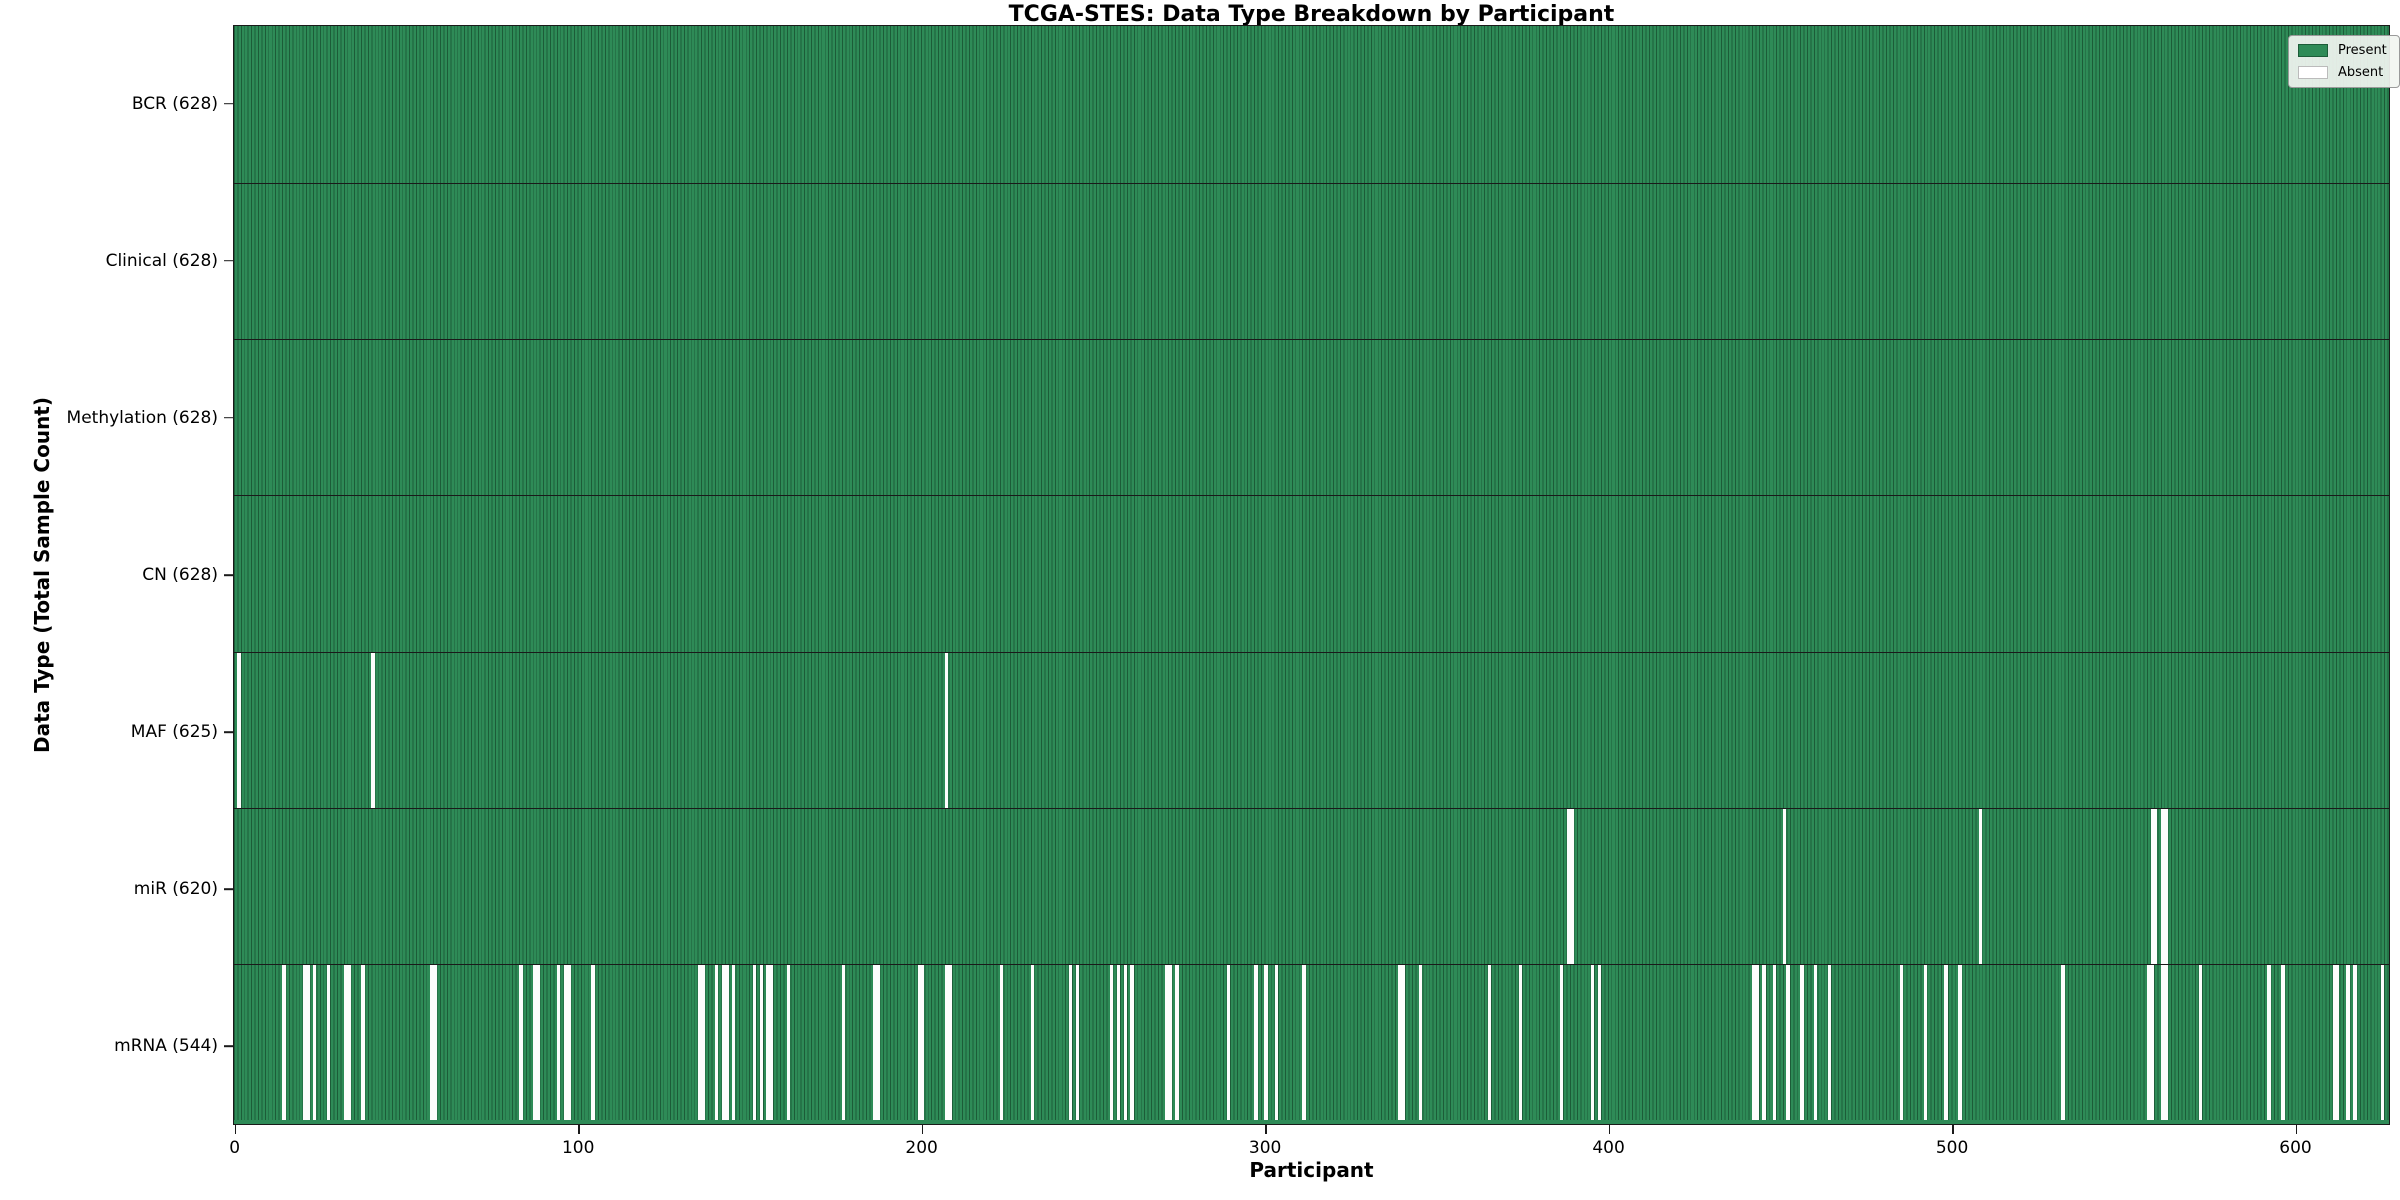 The image size is (2400, 1200). Describe the element at coordinates (235, 1148) in the screenshot. I see `x-tick-label-0: 0` at that location.